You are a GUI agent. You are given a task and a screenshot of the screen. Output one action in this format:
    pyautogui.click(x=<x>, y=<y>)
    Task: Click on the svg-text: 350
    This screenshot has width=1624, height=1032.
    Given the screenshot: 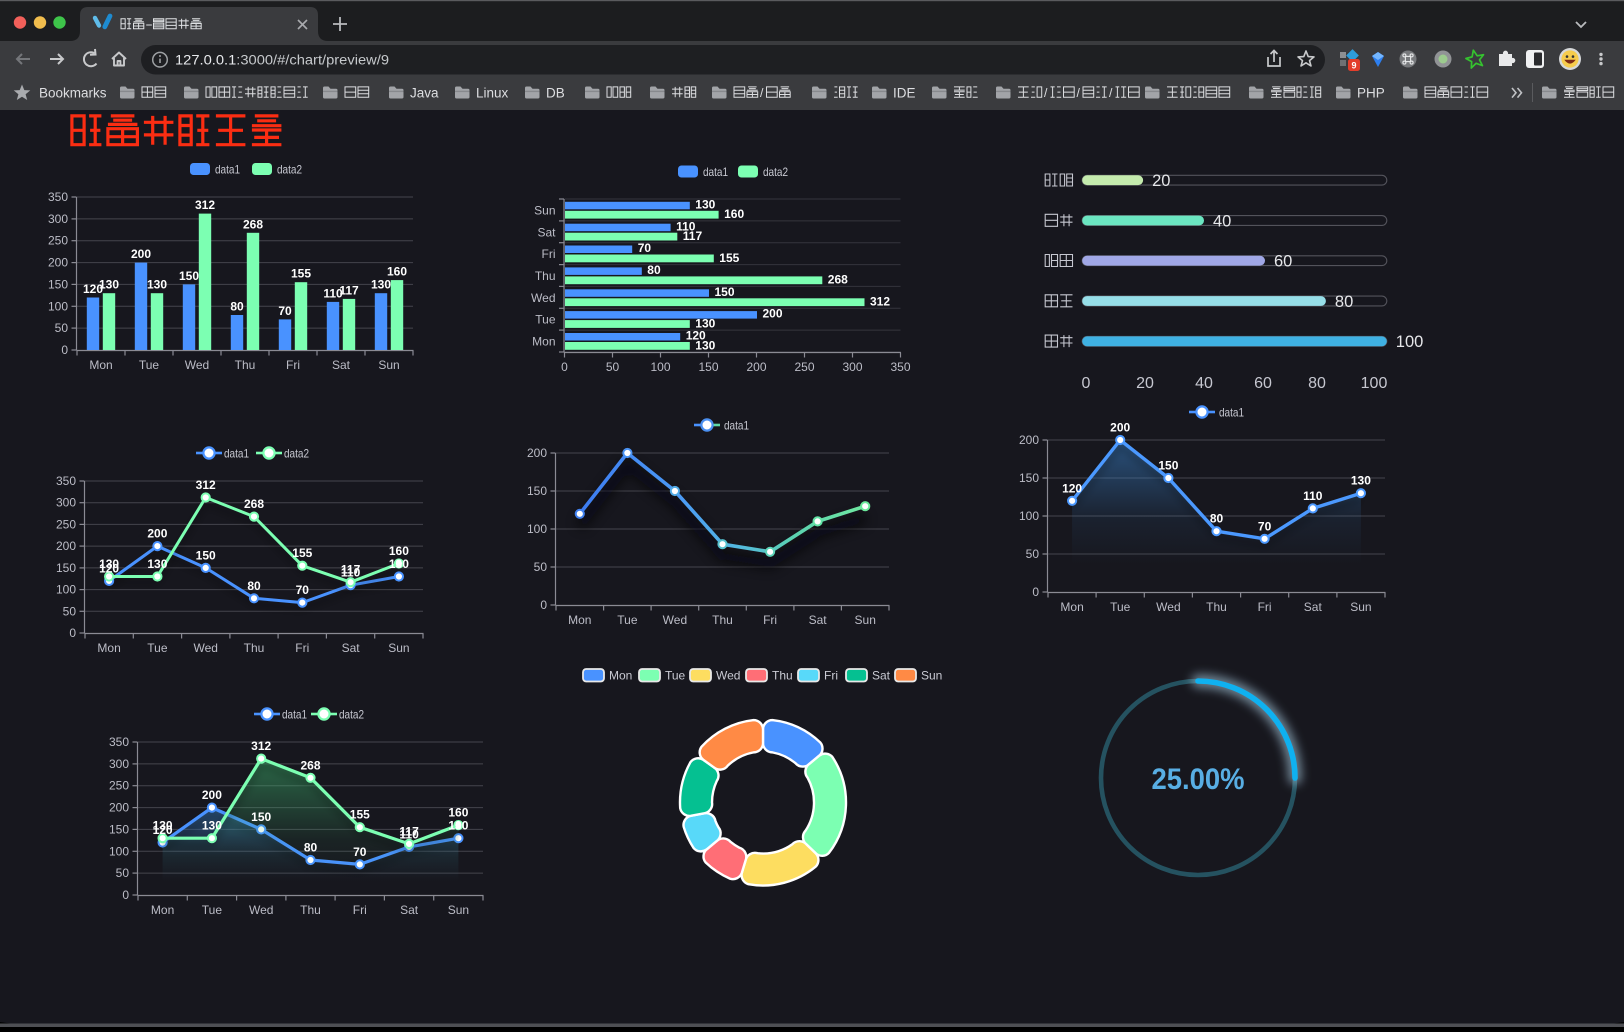 What is the action you would take?
    pyautogui.click(x=66, y=481)
    